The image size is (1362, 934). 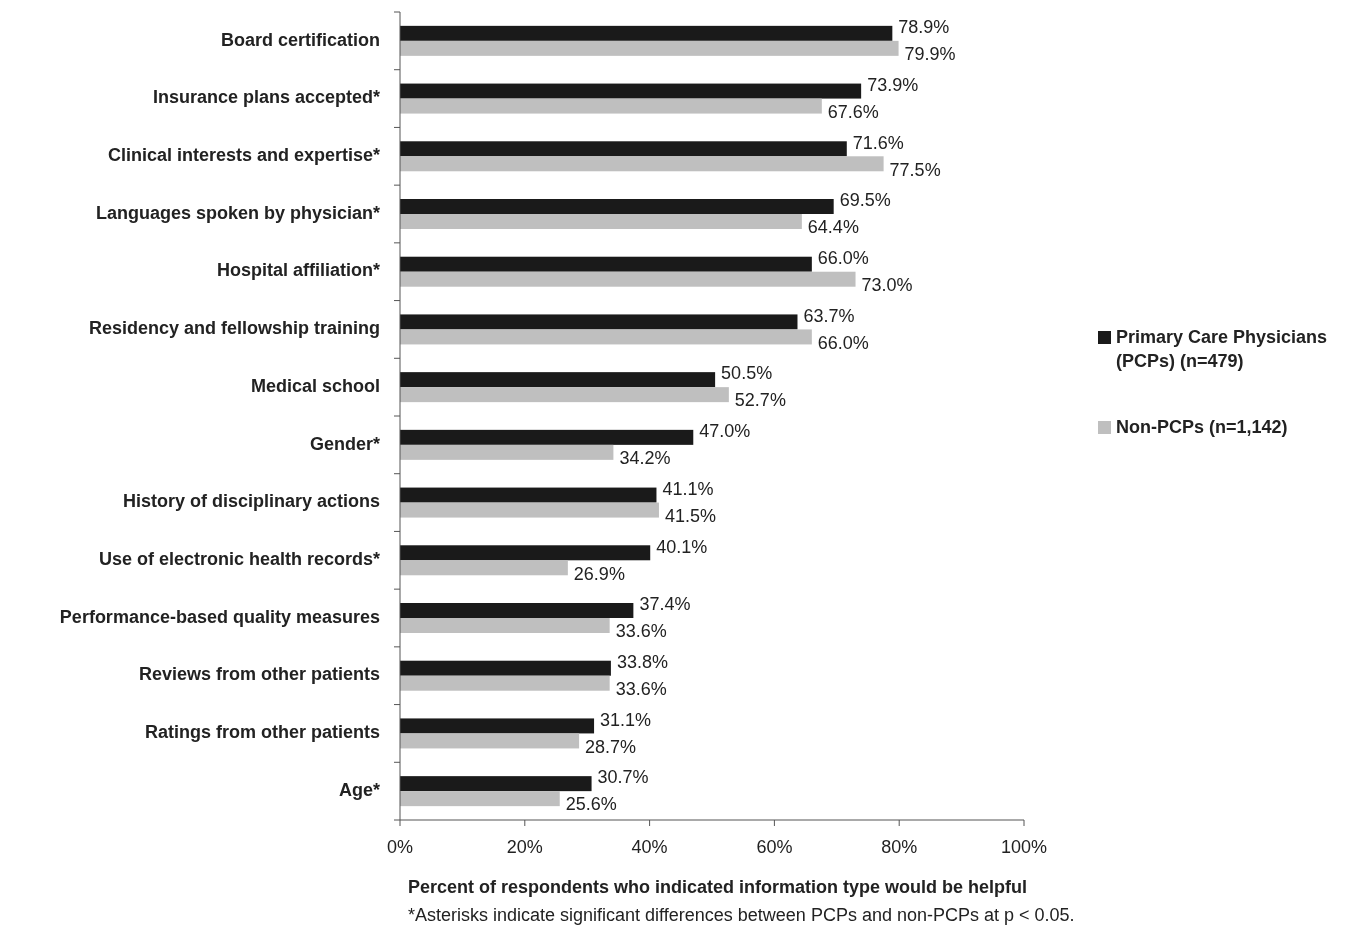 I want to click on y-tick-label: Ratings from other patients, so click(x=262, y=732).